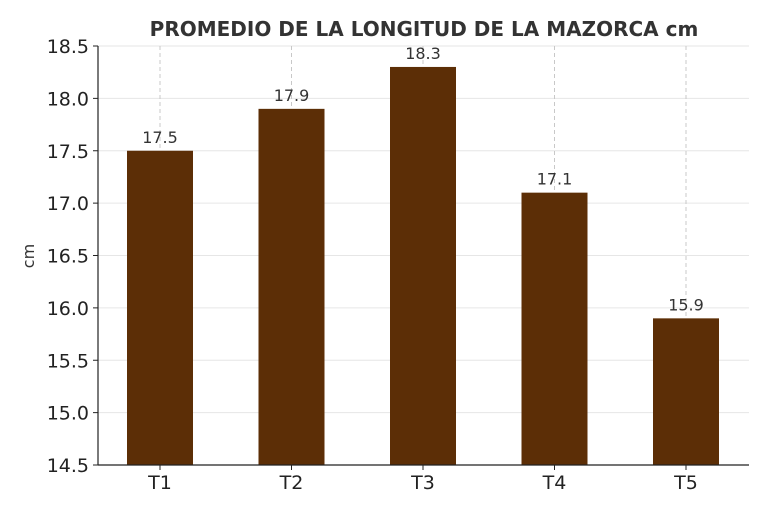 The width and height of the screenshot is (768, 512). I want to click on y-tick-label: 16.5, so click(68, 257).